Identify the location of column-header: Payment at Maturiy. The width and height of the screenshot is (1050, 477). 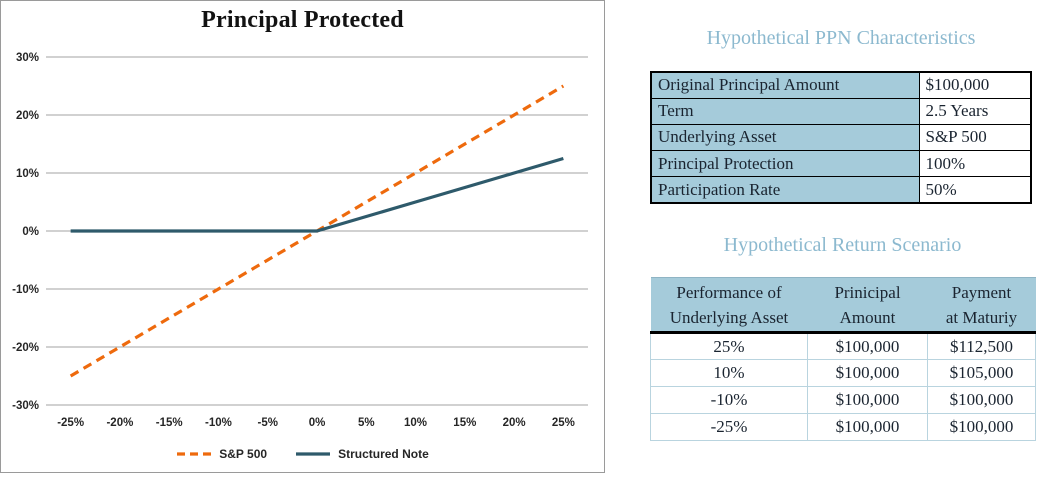
(981, 305).